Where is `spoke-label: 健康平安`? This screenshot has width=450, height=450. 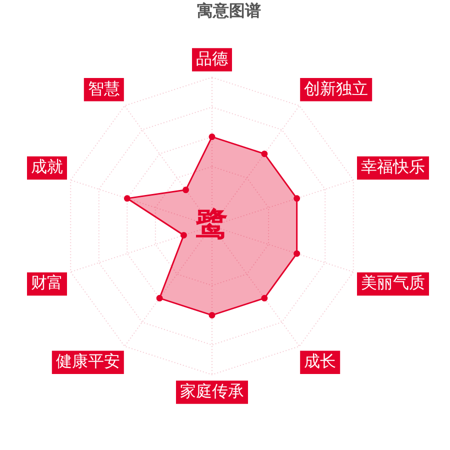
spoke-label: 健康平安 is located at coordinates (88, 361).